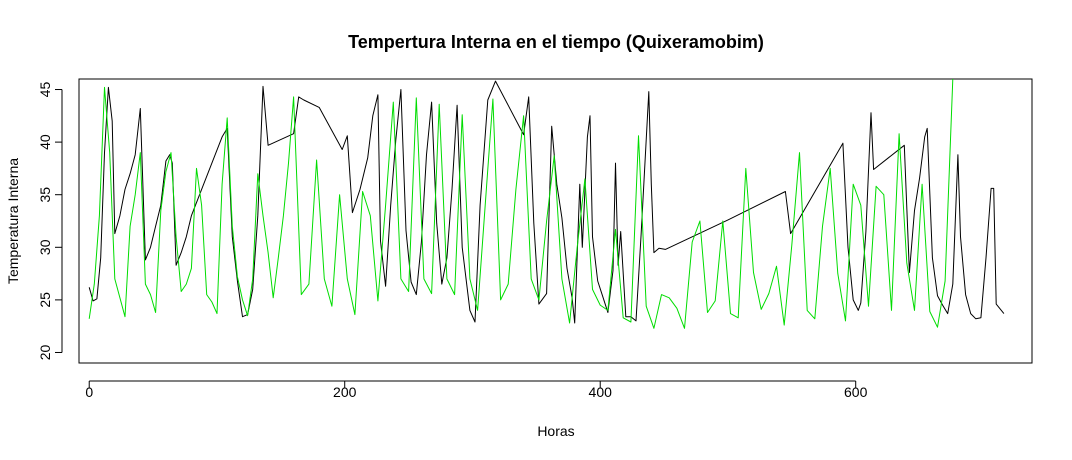 This screenshot has width=1072, height=460. What do you see at coordinates (45, 300) in the screenshot?
I see `y-tick-label: 25` at bounding box center [45, 300].